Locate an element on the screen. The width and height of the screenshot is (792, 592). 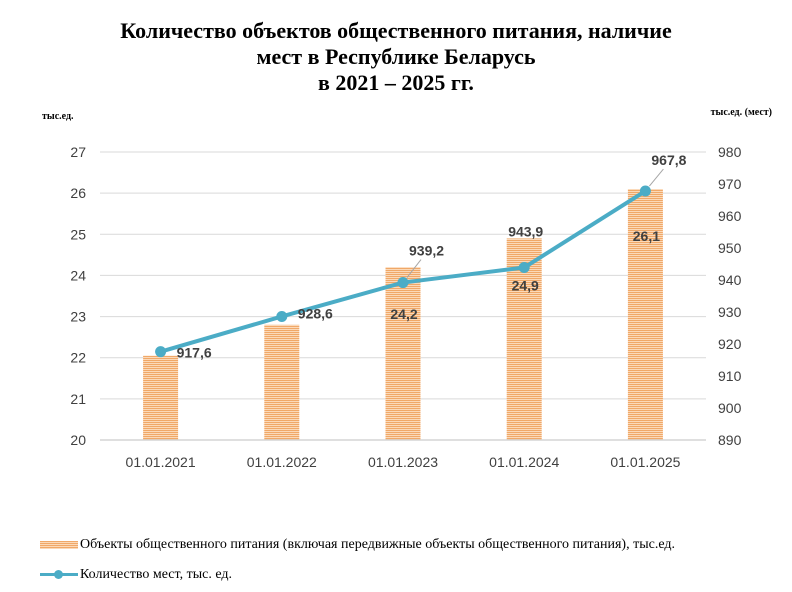
x-axis-tick-label: 01.01.2021 is located at coordinates (161, 462).